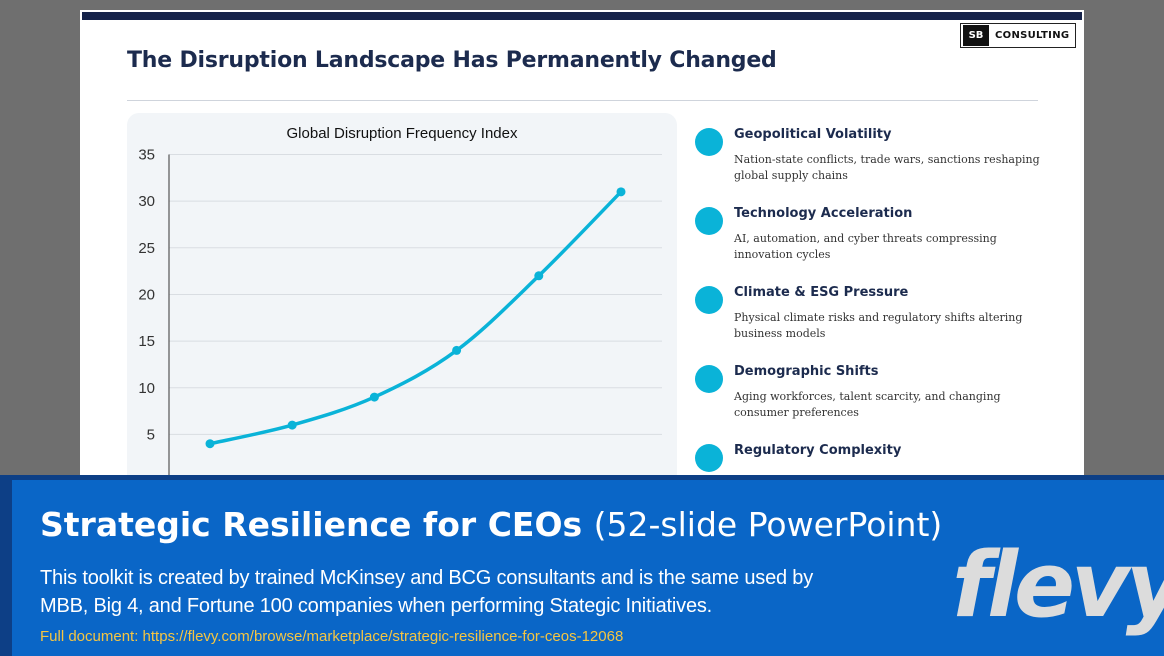  I want to click on logo-text: CONSULTING, so click(1032, 35).